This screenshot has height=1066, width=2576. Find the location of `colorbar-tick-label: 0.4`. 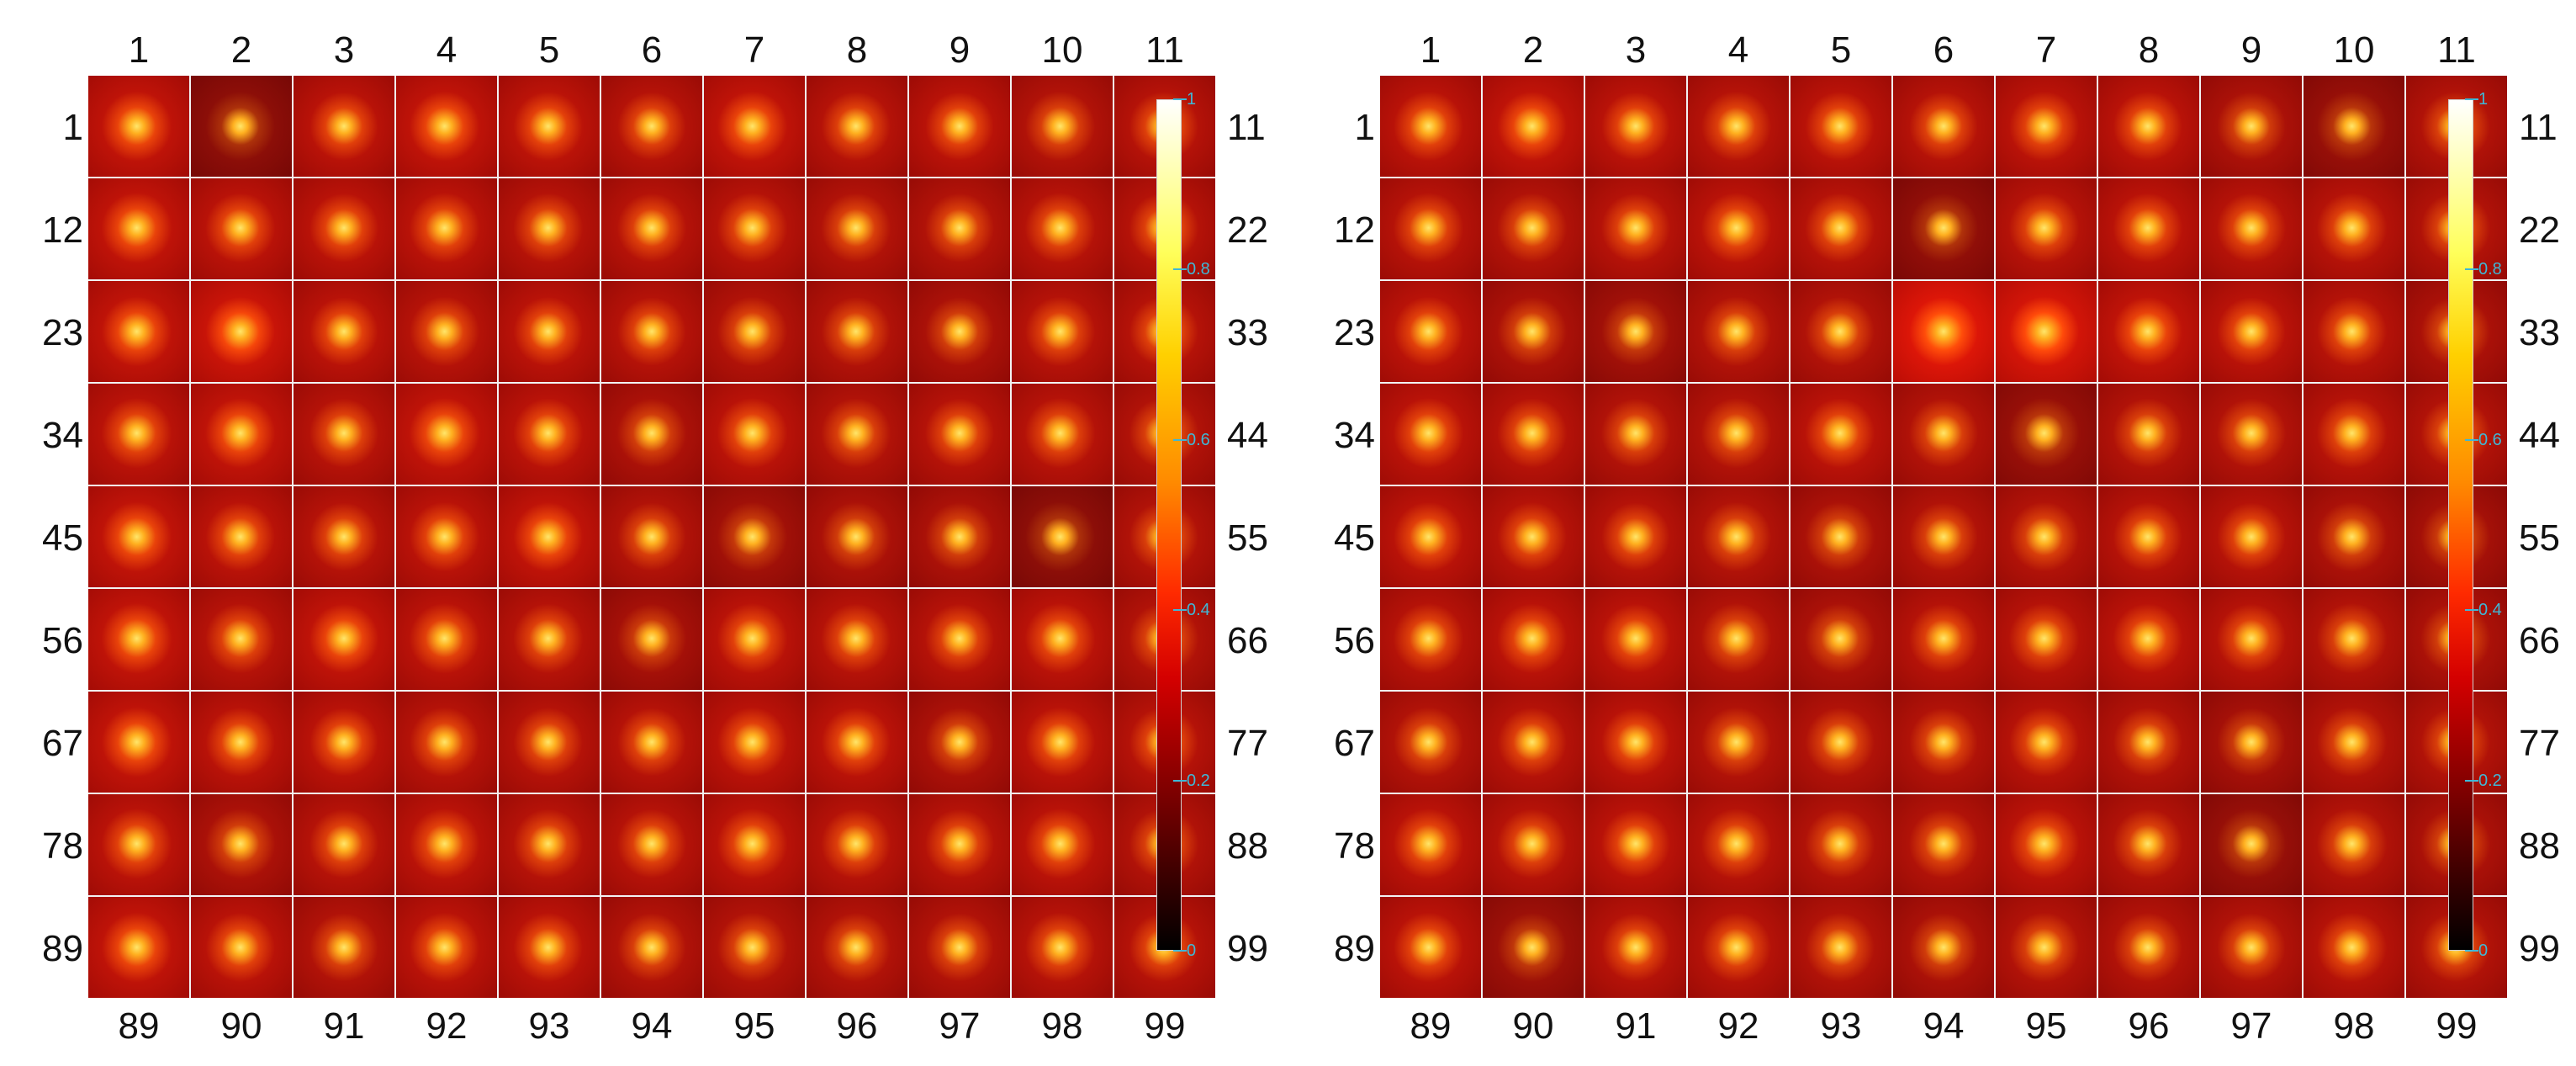

colorbar-tick-label: 0.4 is located at coordinates (1198, 611).